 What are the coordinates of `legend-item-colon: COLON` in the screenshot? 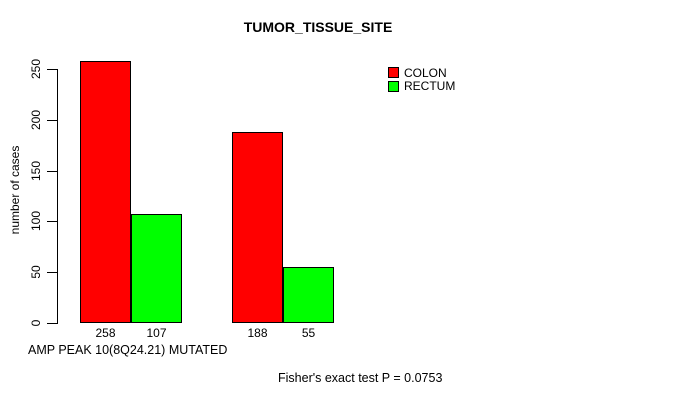 It's located at (421, 73).